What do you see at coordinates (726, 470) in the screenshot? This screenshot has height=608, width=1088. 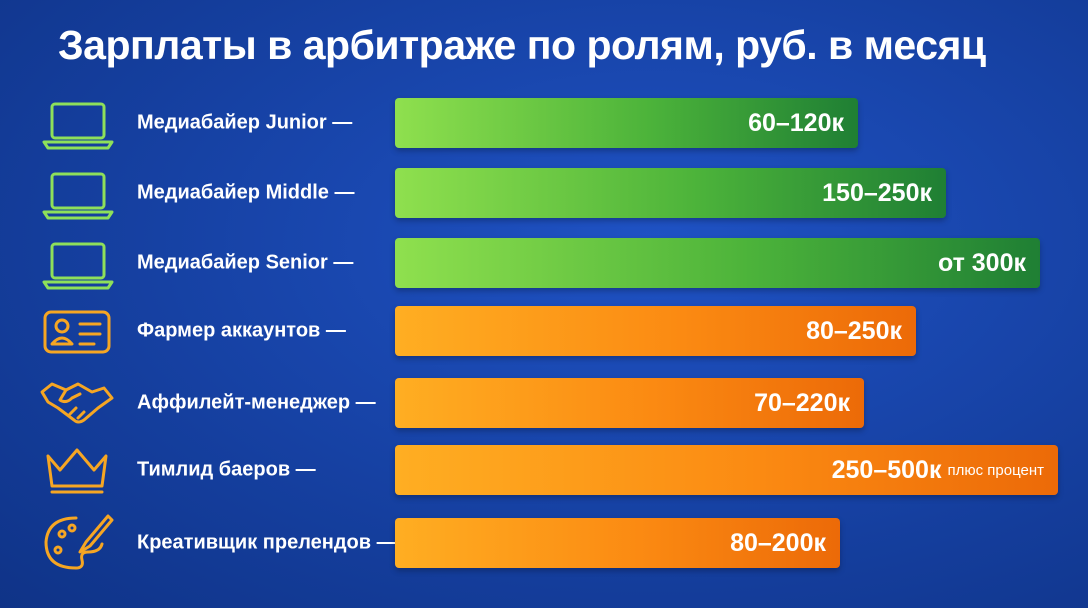 I see `salary-bar: 250–500к плюс процент` at bounding box center [726, 470].